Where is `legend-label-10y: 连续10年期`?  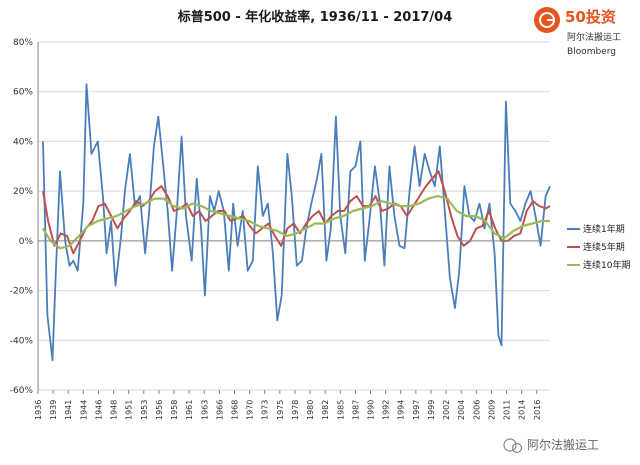
legend-label-10y: 连续10年期 is located at coordinates (606, 265).